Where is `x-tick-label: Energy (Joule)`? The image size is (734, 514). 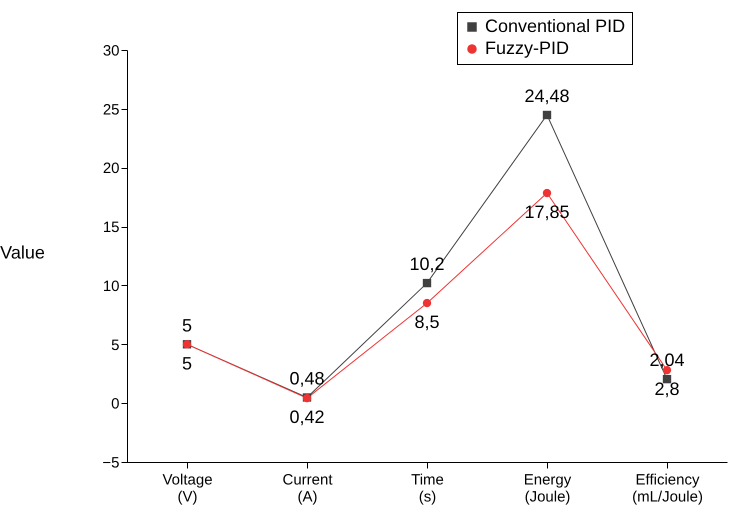 x-tick-label: Energy (Joule) is located at coordinates (548, 489).